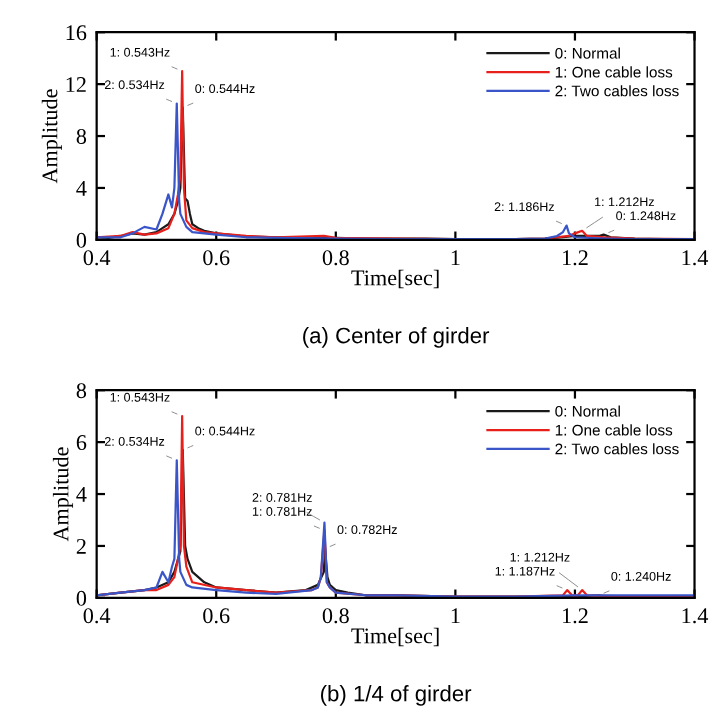  I want to click on text: (a) Center of girder, so click(396, 337).